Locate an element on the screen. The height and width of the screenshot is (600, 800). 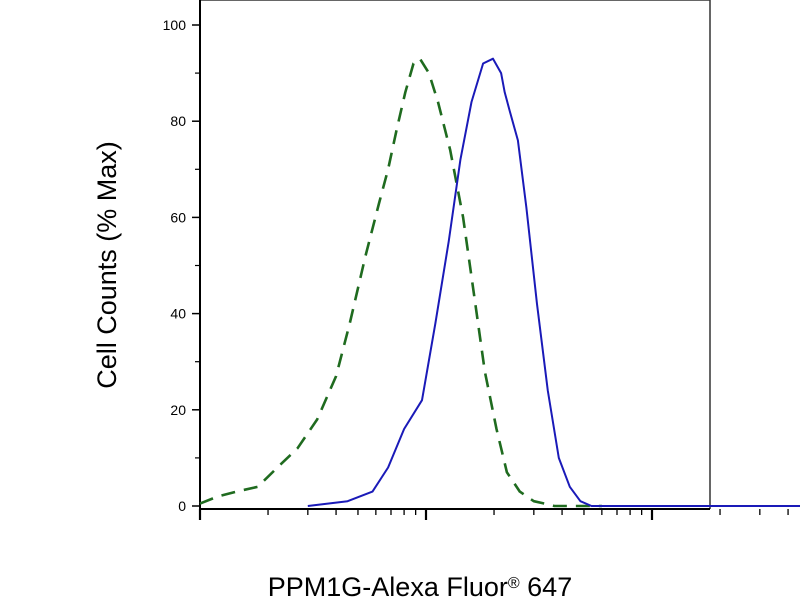
y-tick-label: 0 is located at coordinates (182, 506).